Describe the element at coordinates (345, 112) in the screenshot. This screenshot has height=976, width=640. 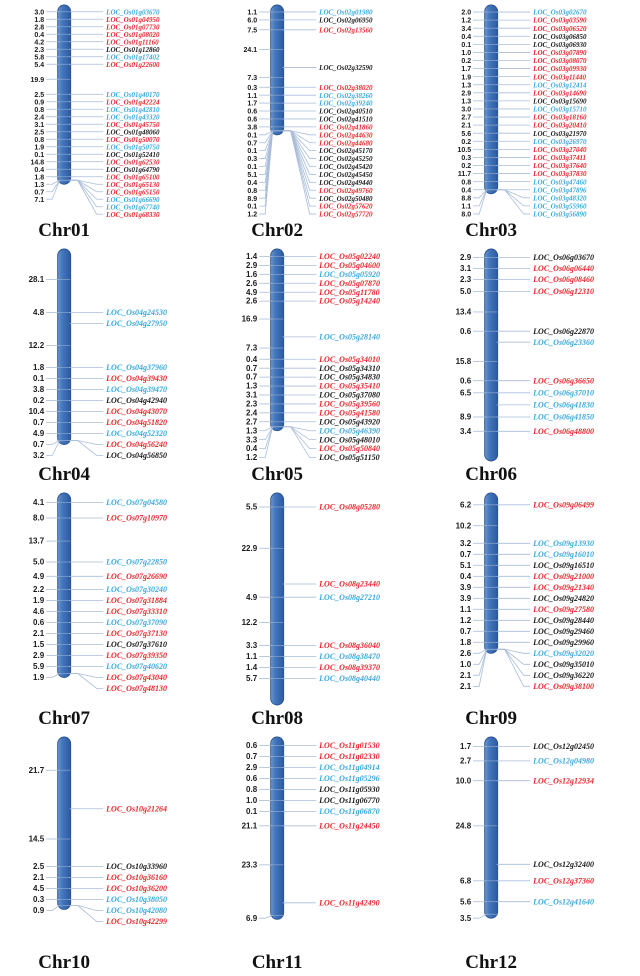
I see `gene-label: LOC_Os02g40510` at that location.